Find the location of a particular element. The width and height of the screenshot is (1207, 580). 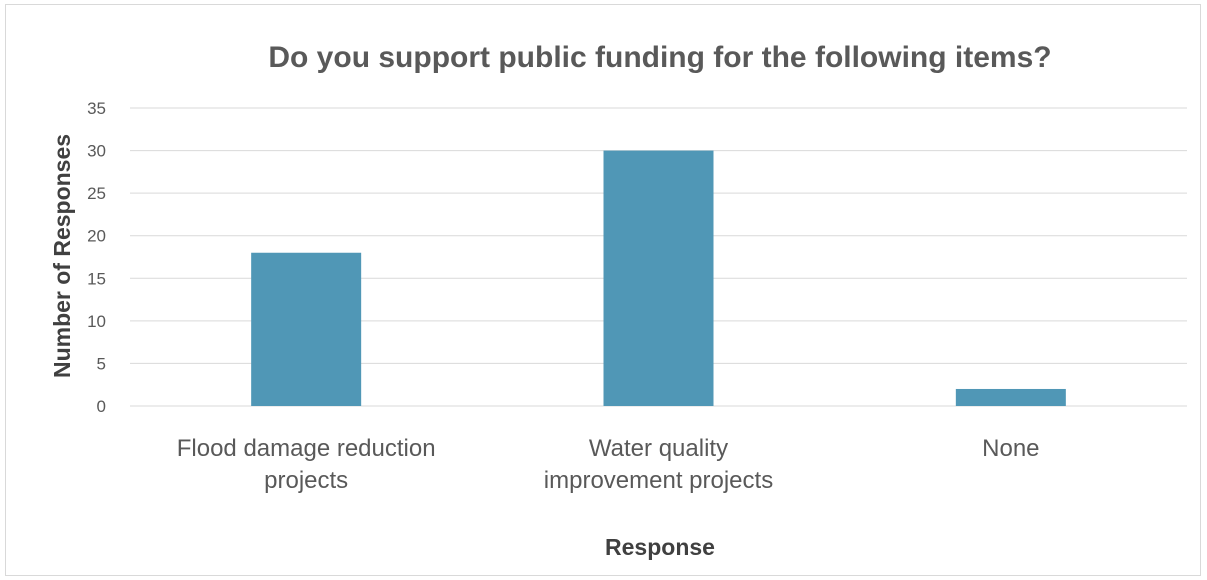

x-tick-label-line: None is located at coordinates (1010, 448).